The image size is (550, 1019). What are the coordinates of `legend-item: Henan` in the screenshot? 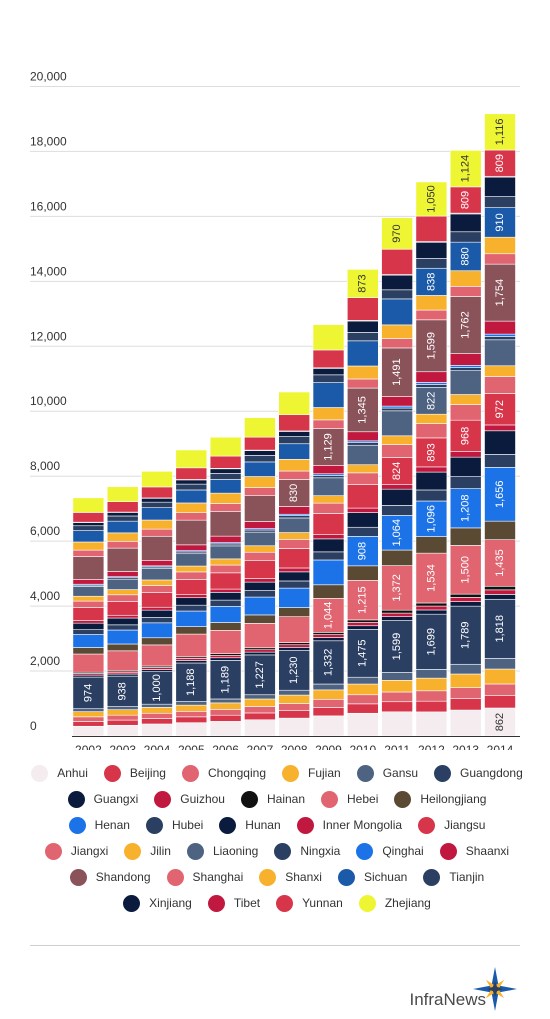 It's located at (99, 825).